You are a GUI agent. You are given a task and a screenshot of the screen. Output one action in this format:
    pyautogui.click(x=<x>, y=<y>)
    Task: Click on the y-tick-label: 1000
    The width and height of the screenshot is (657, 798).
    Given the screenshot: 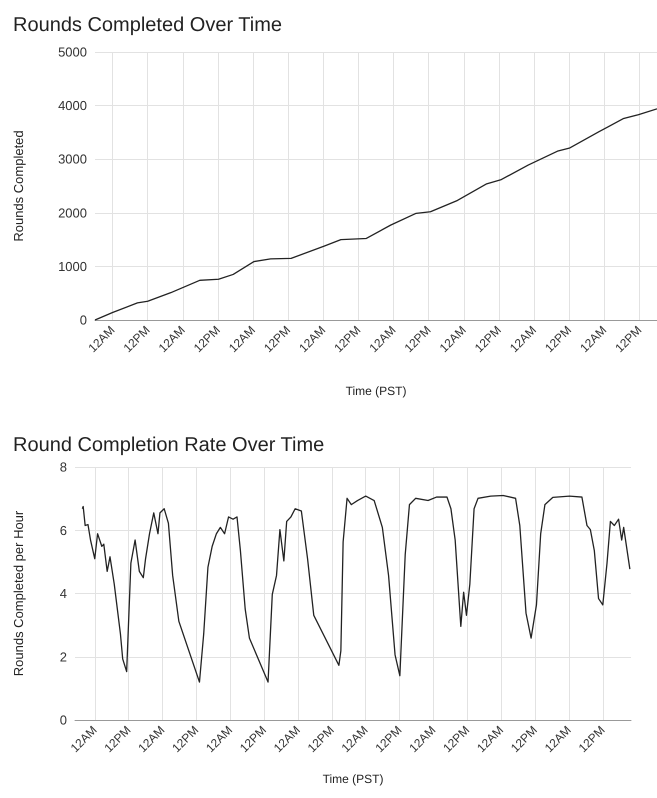 What is the action you would take?
    pyautogui.click(x=72, y=266)
    